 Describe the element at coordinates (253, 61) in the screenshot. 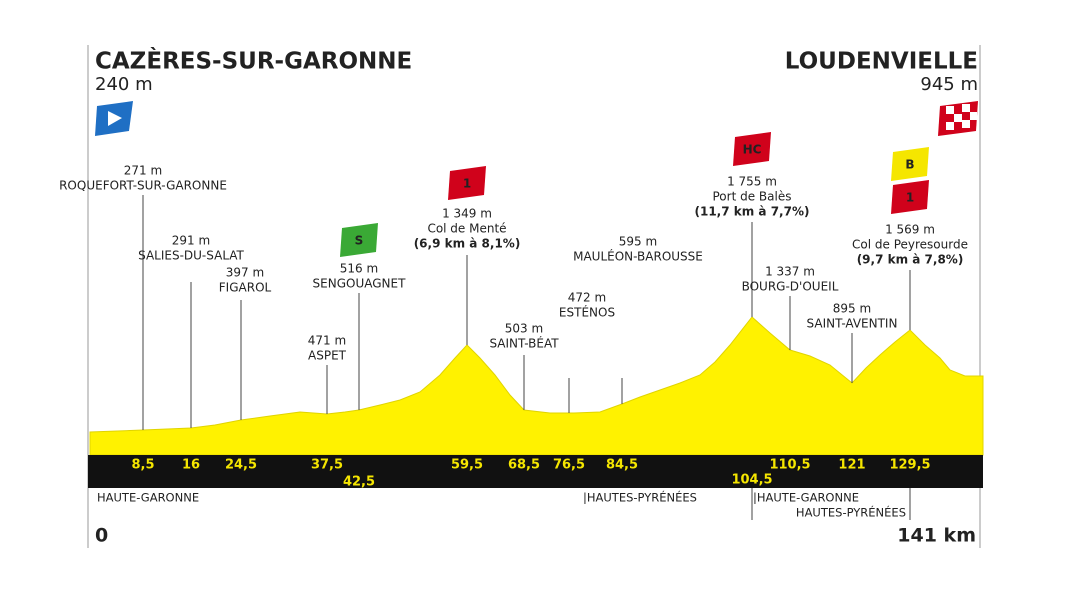

I see `start-name: CAZÈRES-SUR-GARONNE` at that location.